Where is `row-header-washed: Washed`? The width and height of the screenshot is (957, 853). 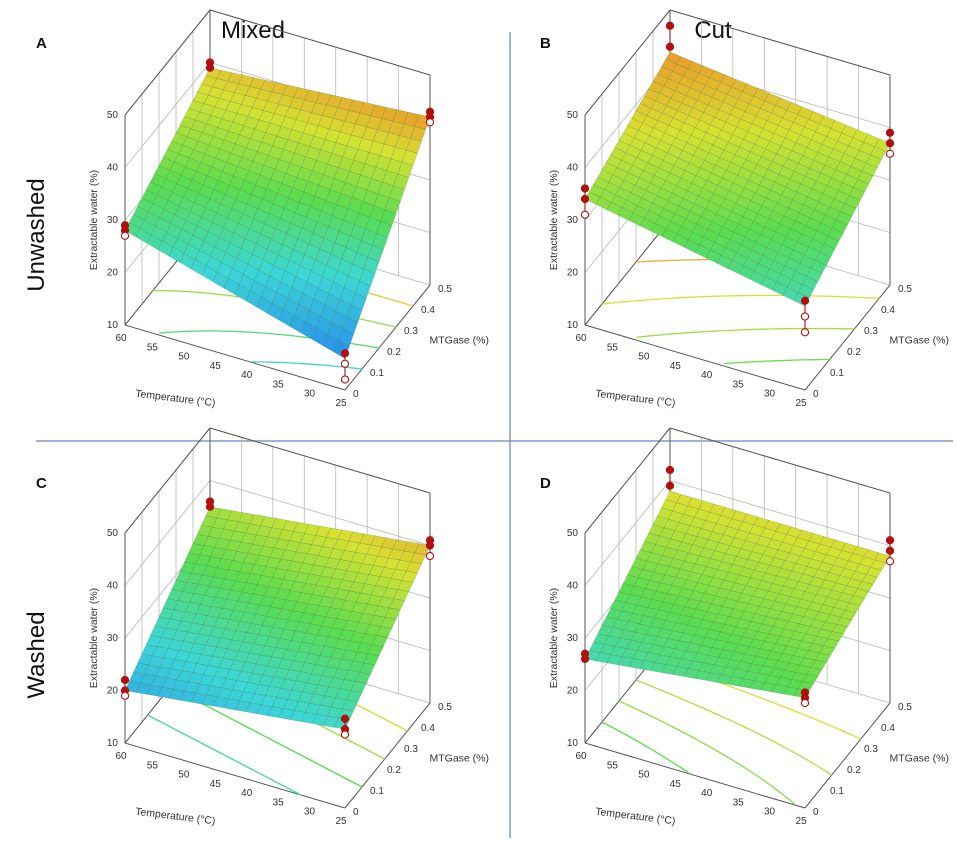 row-header-washed: Washed is located at coordinates (36, 654).